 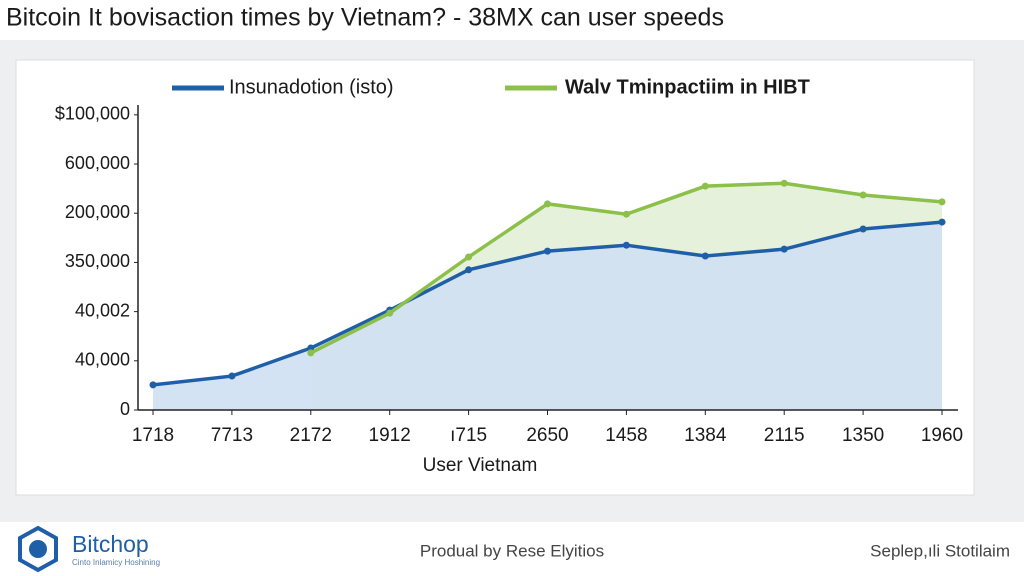 I want to click on logo-coin, so click(x=38, y=549).